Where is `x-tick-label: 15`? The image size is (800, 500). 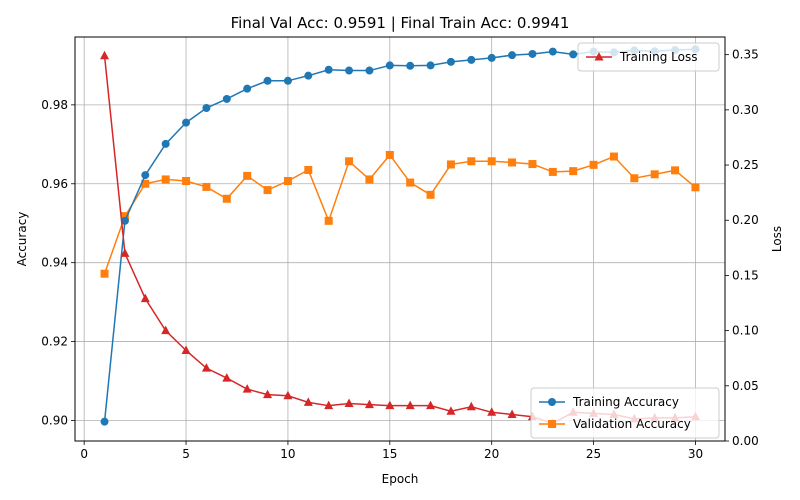
x-tick-label: 15 is located at coordinates (389, 454).